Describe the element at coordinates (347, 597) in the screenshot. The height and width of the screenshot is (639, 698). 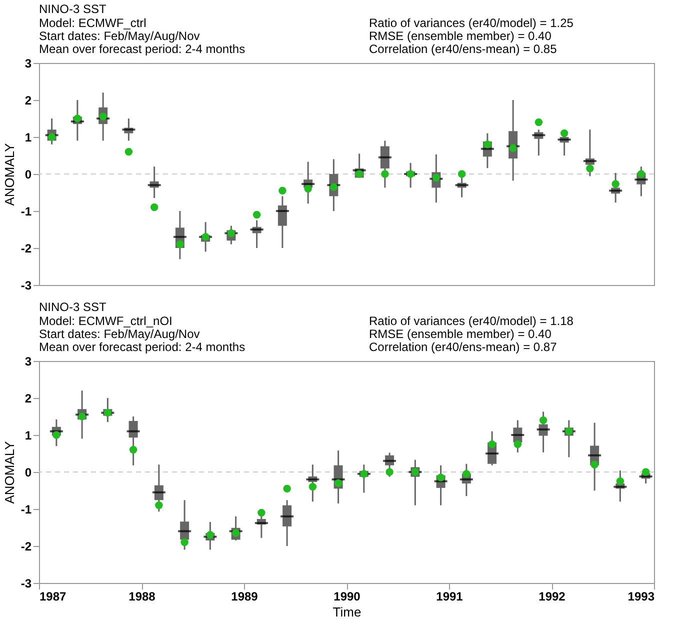
I see `x-tick-label: 1990` at that location.